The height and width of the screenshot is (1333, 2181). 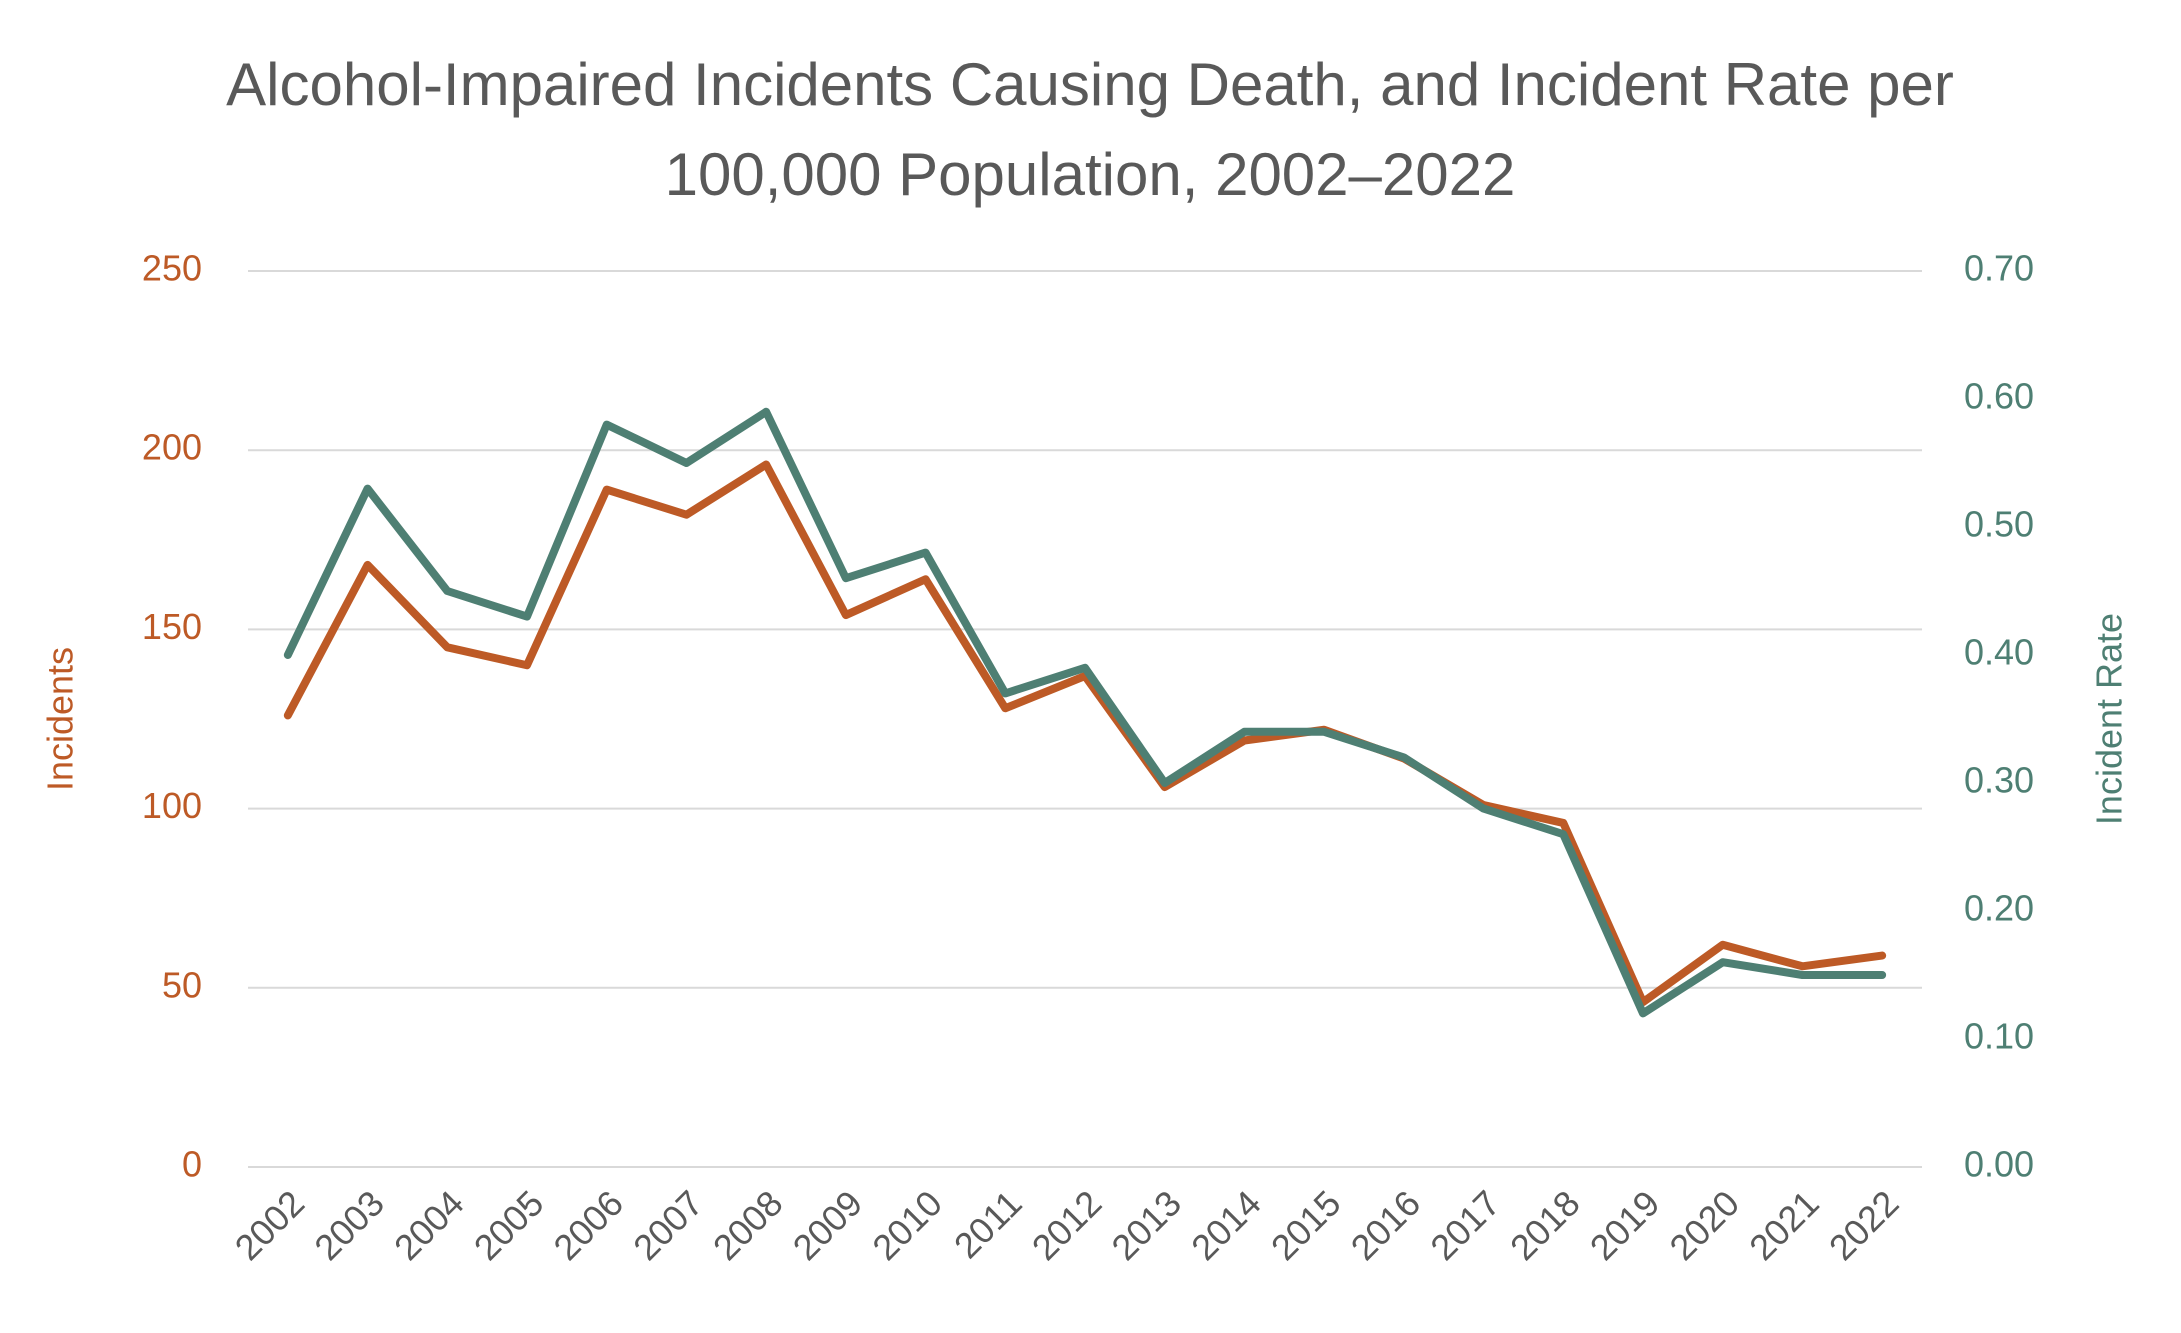 What do you see at coordinates (1999, 652) in the screenshot?
I see `y2-tick-label: 0.40` at bounding box center [1999, 652].